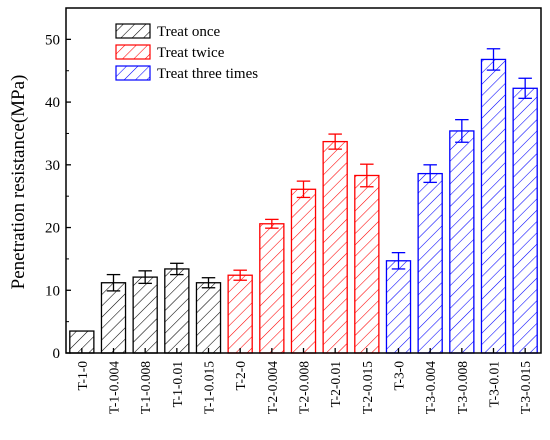  What do you see at coordinates (335, 141) in the screenshot?
I see `error-bar-T-2-0.01` at bounding box center [335, 141].